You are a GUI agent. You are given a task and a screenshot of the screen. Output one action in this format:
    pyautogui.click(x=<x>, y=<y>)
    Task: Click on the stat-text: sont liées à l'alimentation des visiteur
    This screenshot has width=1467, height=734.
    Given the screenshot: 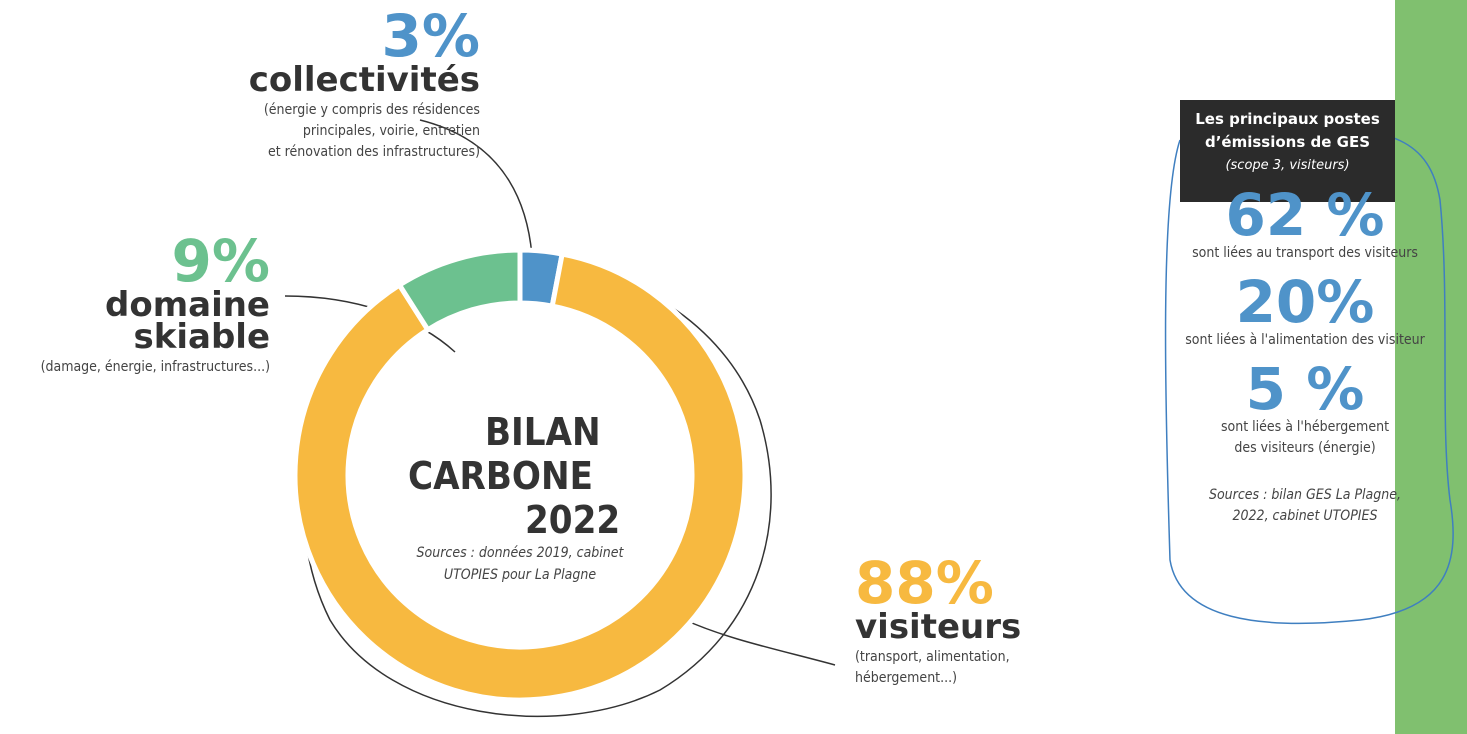 What is the action you would take?
    pyautogui.click(x=1305, y=340)
    